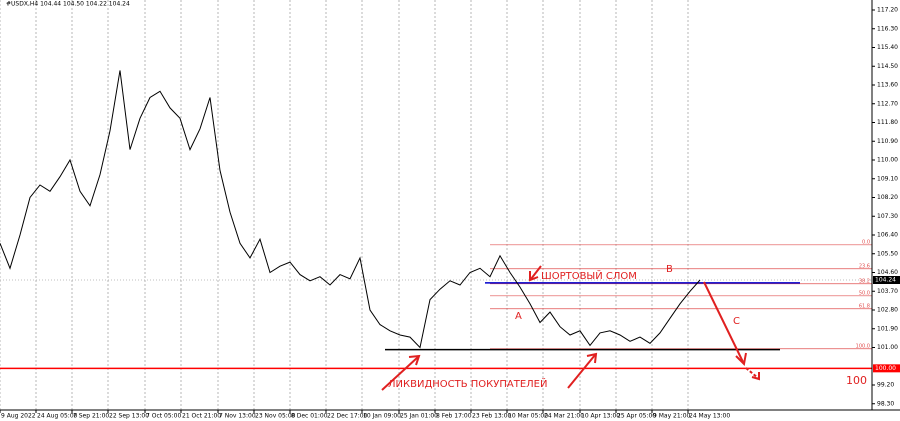 The width and height of the screenshot is (900, 421). Describe the element at coordinates (419, 416) in the screenshot. I see `x-tick-label: 25 Jan 01:00` at that location.